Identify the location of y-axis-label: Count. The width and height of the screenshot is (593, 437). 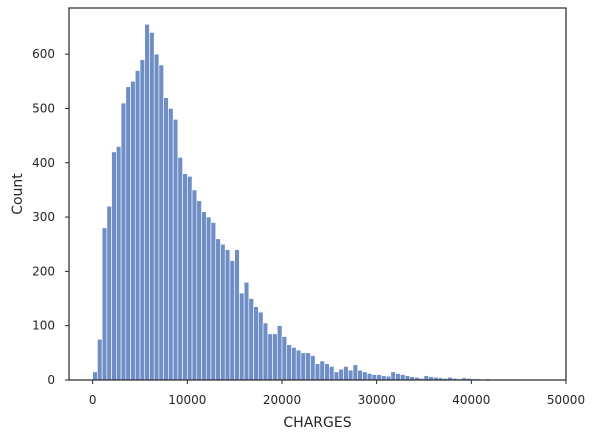
(18, 194).